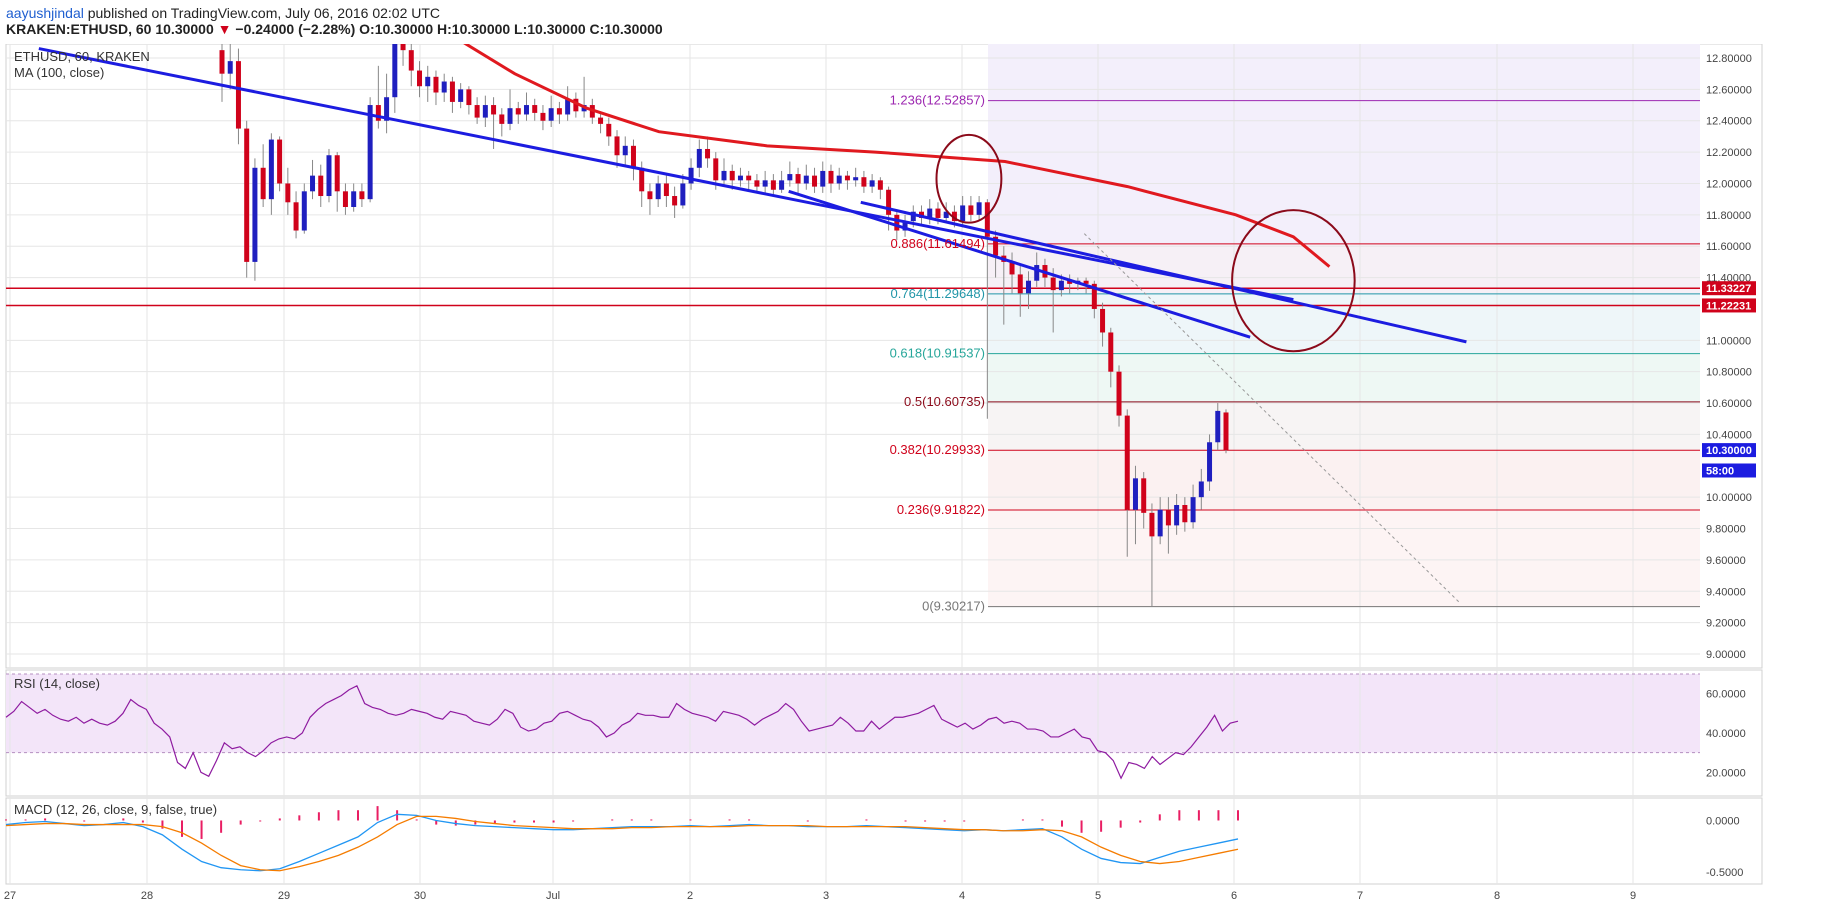 The height and width of the screenshot is (907, 1824). I want to click on time-tick-label: 28, so click(147, 896).